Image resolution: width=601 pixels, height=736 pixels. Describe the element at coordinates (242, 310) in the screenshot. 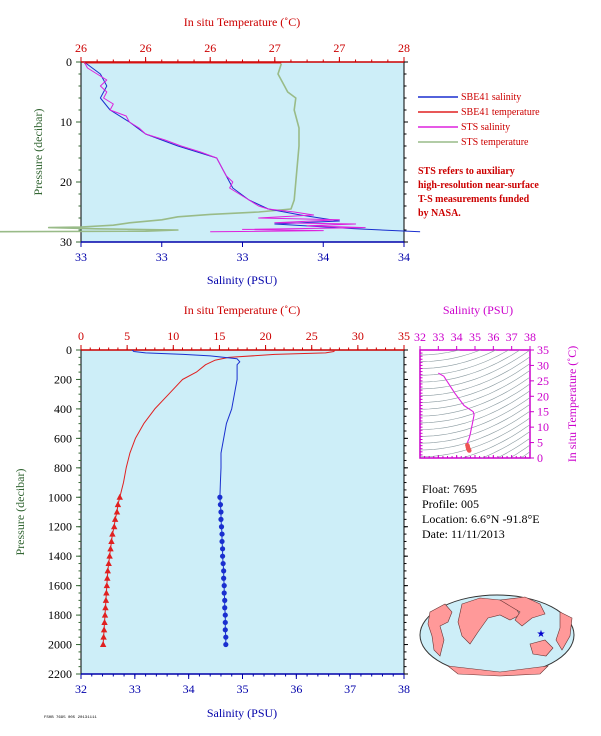

I see `lower-top-axis-title: In situ Temperature (˚C)` at that location.